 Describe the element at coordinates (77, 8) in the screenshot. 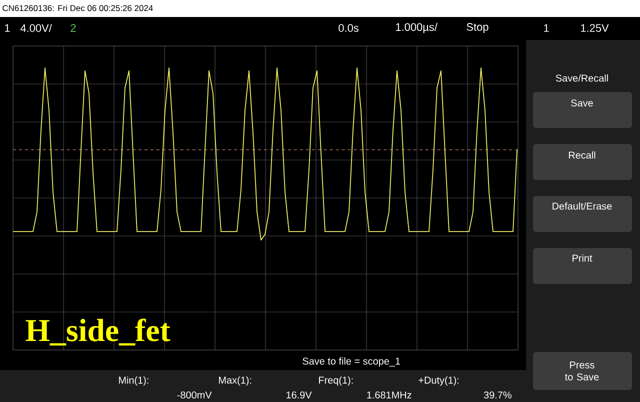

I see `text: CN61260136: Fri Dec 06 00:25:26 2024` at that location.